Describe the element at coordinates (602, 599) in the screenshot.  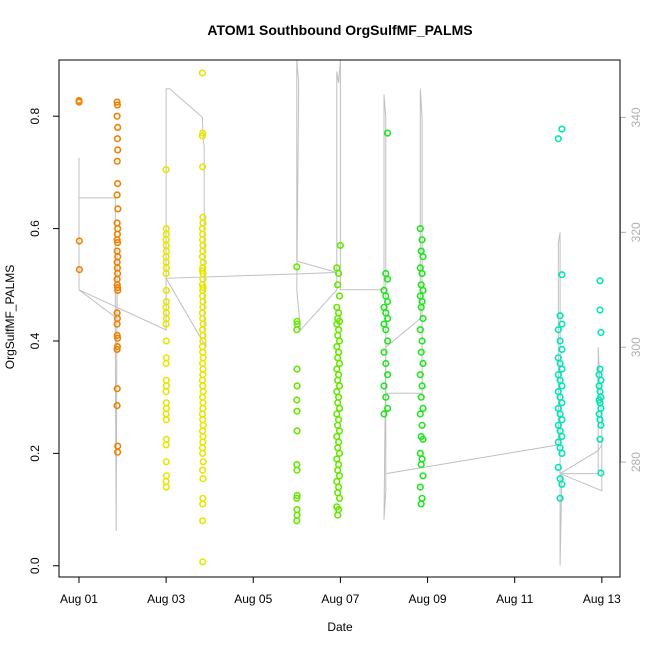
I see `x-tick-label: Aug 13` at that location.